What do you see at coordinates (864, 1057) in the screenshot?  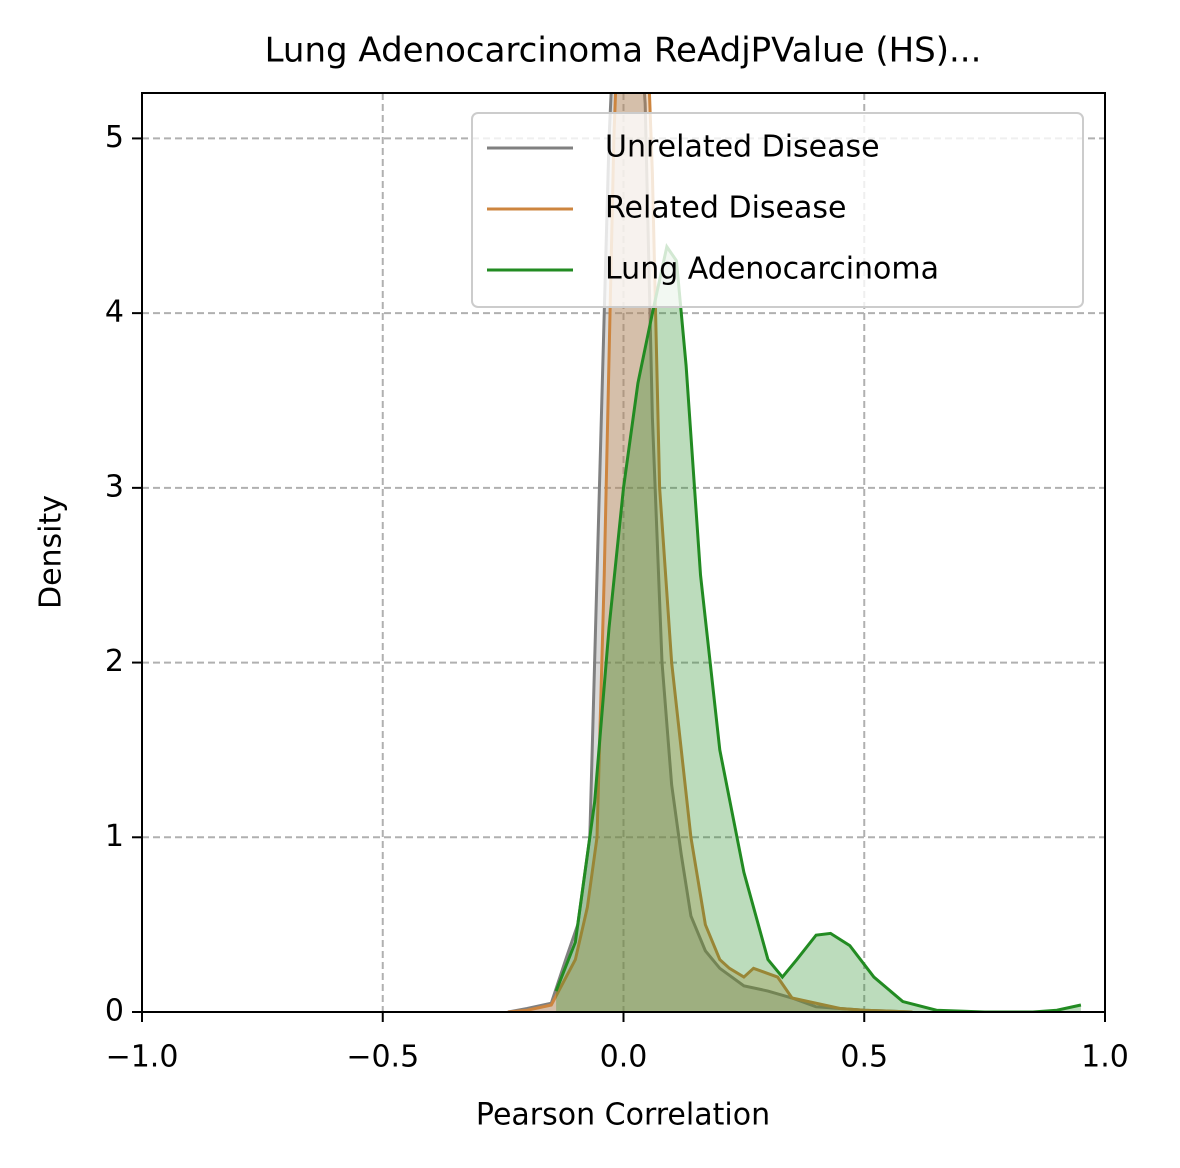 I see `x-tick-label: 0.5` at bounding box center [864, 1057].